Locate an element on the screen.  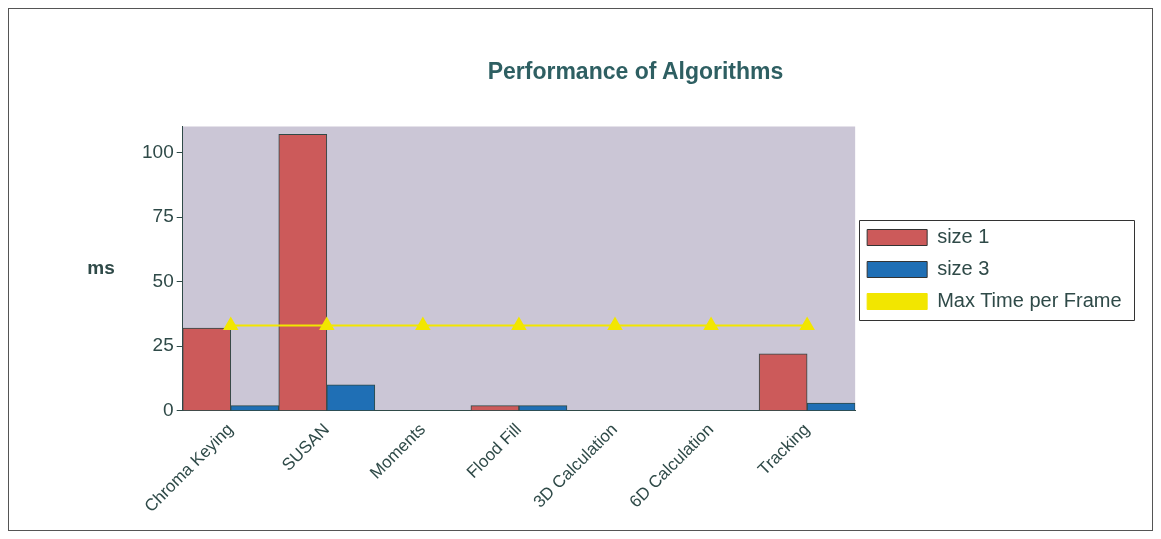
y-tick-label: 25 is located at coordinates (163, 345).